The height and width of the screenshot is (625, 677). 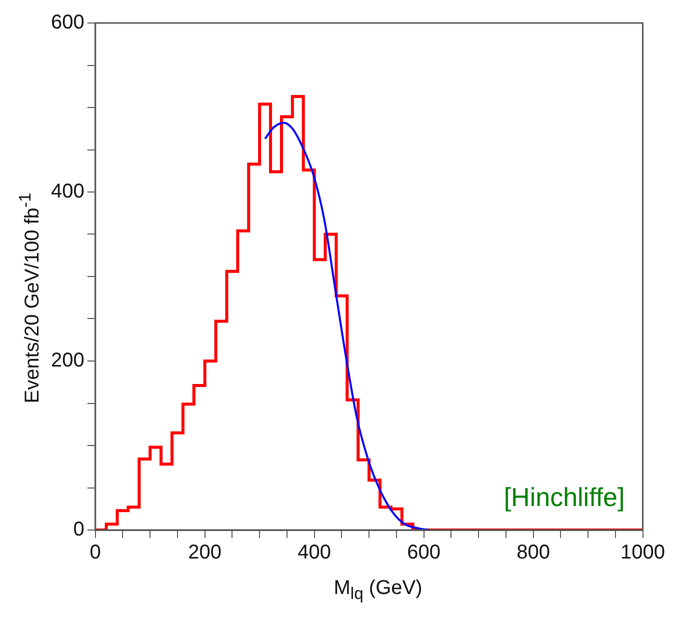 I want to click on annotation: [Hinchliffe], so click(x=564, y=497).